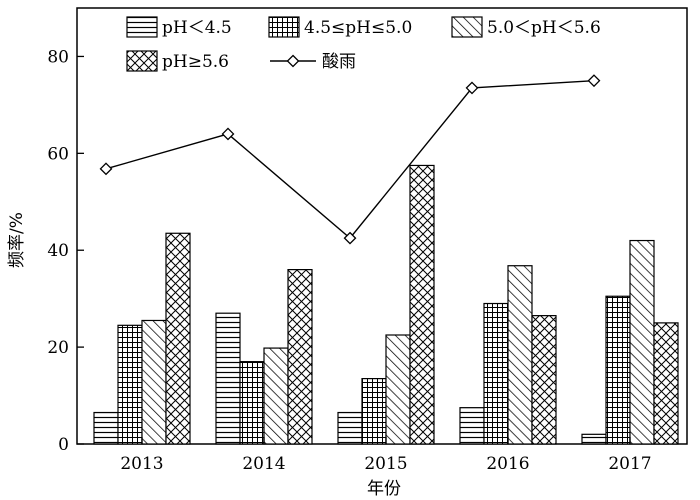 The height and width of the screenshot is (500, 700). Describe the element at coordinates (358, 28) in the screenshot. I see `legend-label-2: 4.5≤pH≤5.0` at that location.